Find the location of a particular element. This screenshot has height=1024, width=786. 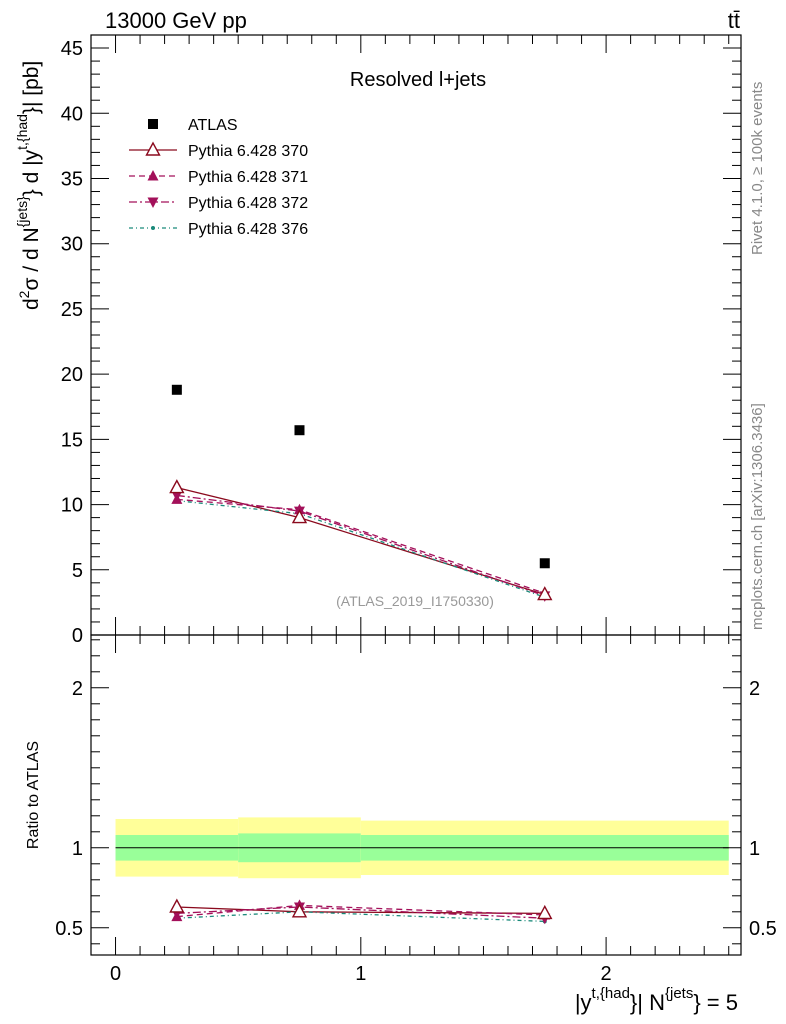

legend-label: Pythia 6.428 371 is located at coordinates (248, 177).